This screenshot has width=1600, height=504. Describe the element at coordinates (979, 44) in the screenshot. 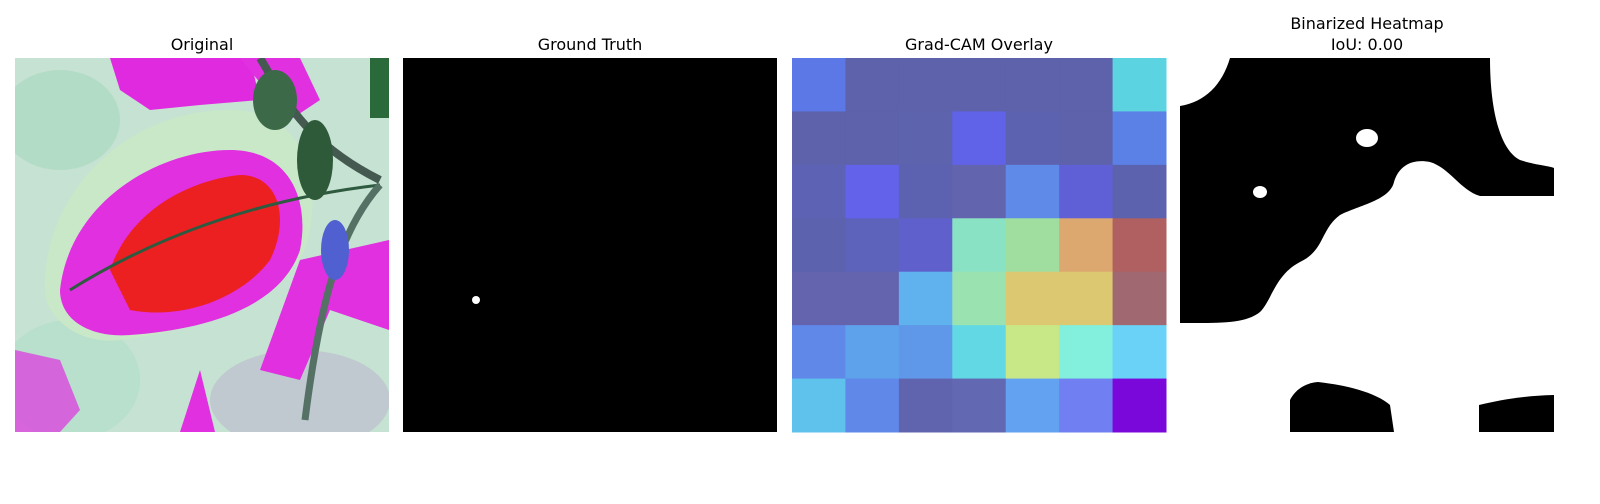

I see `panel-title: Grad-CAM Overlay` at that location.